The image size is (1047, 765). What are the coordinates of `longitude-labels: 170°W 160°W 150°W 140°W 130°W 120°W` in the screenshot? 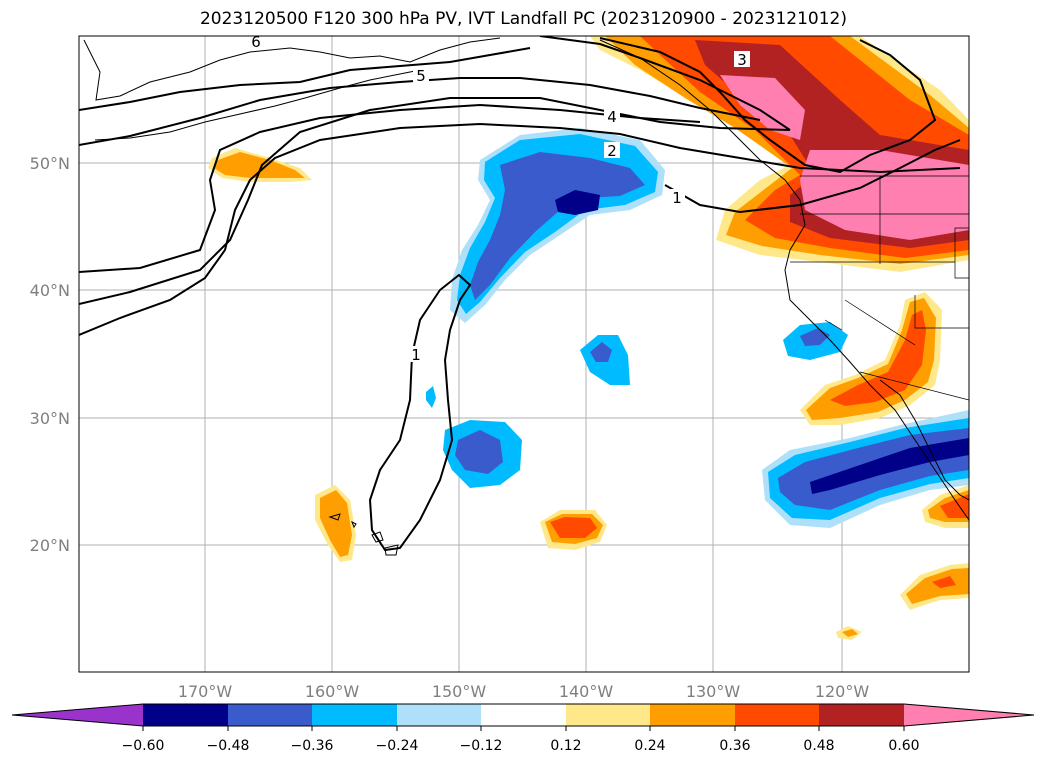 It's located at (524, 691).